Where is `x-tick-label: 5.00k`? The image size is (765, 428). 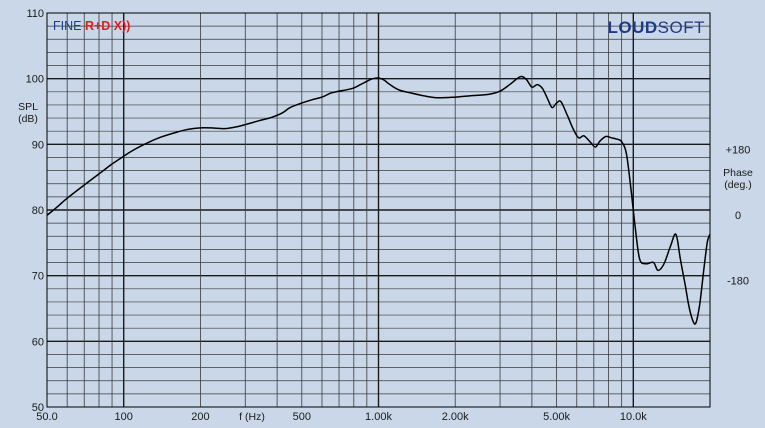
x-tick-label: 5.00k is located at coordinates (556, 417).